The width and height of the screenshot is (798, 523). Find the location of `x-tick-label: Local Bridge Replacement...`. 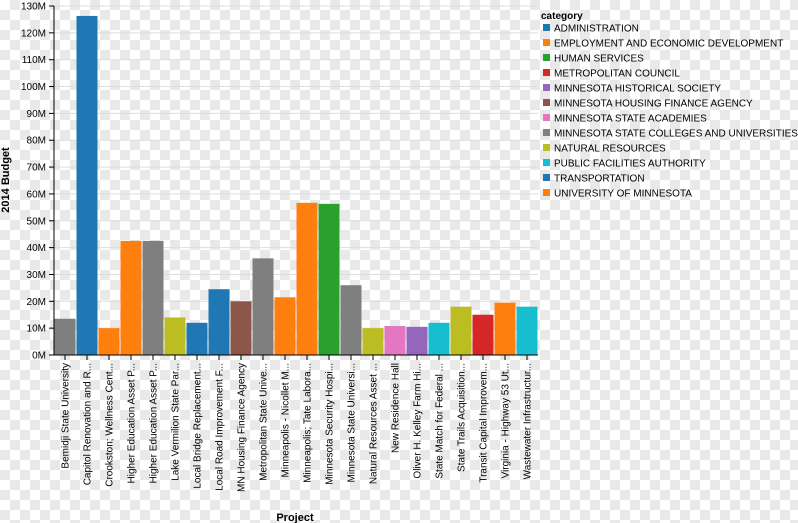

x-tick-label: Local Bridge Replacement... is located at coordinates (198, 426).